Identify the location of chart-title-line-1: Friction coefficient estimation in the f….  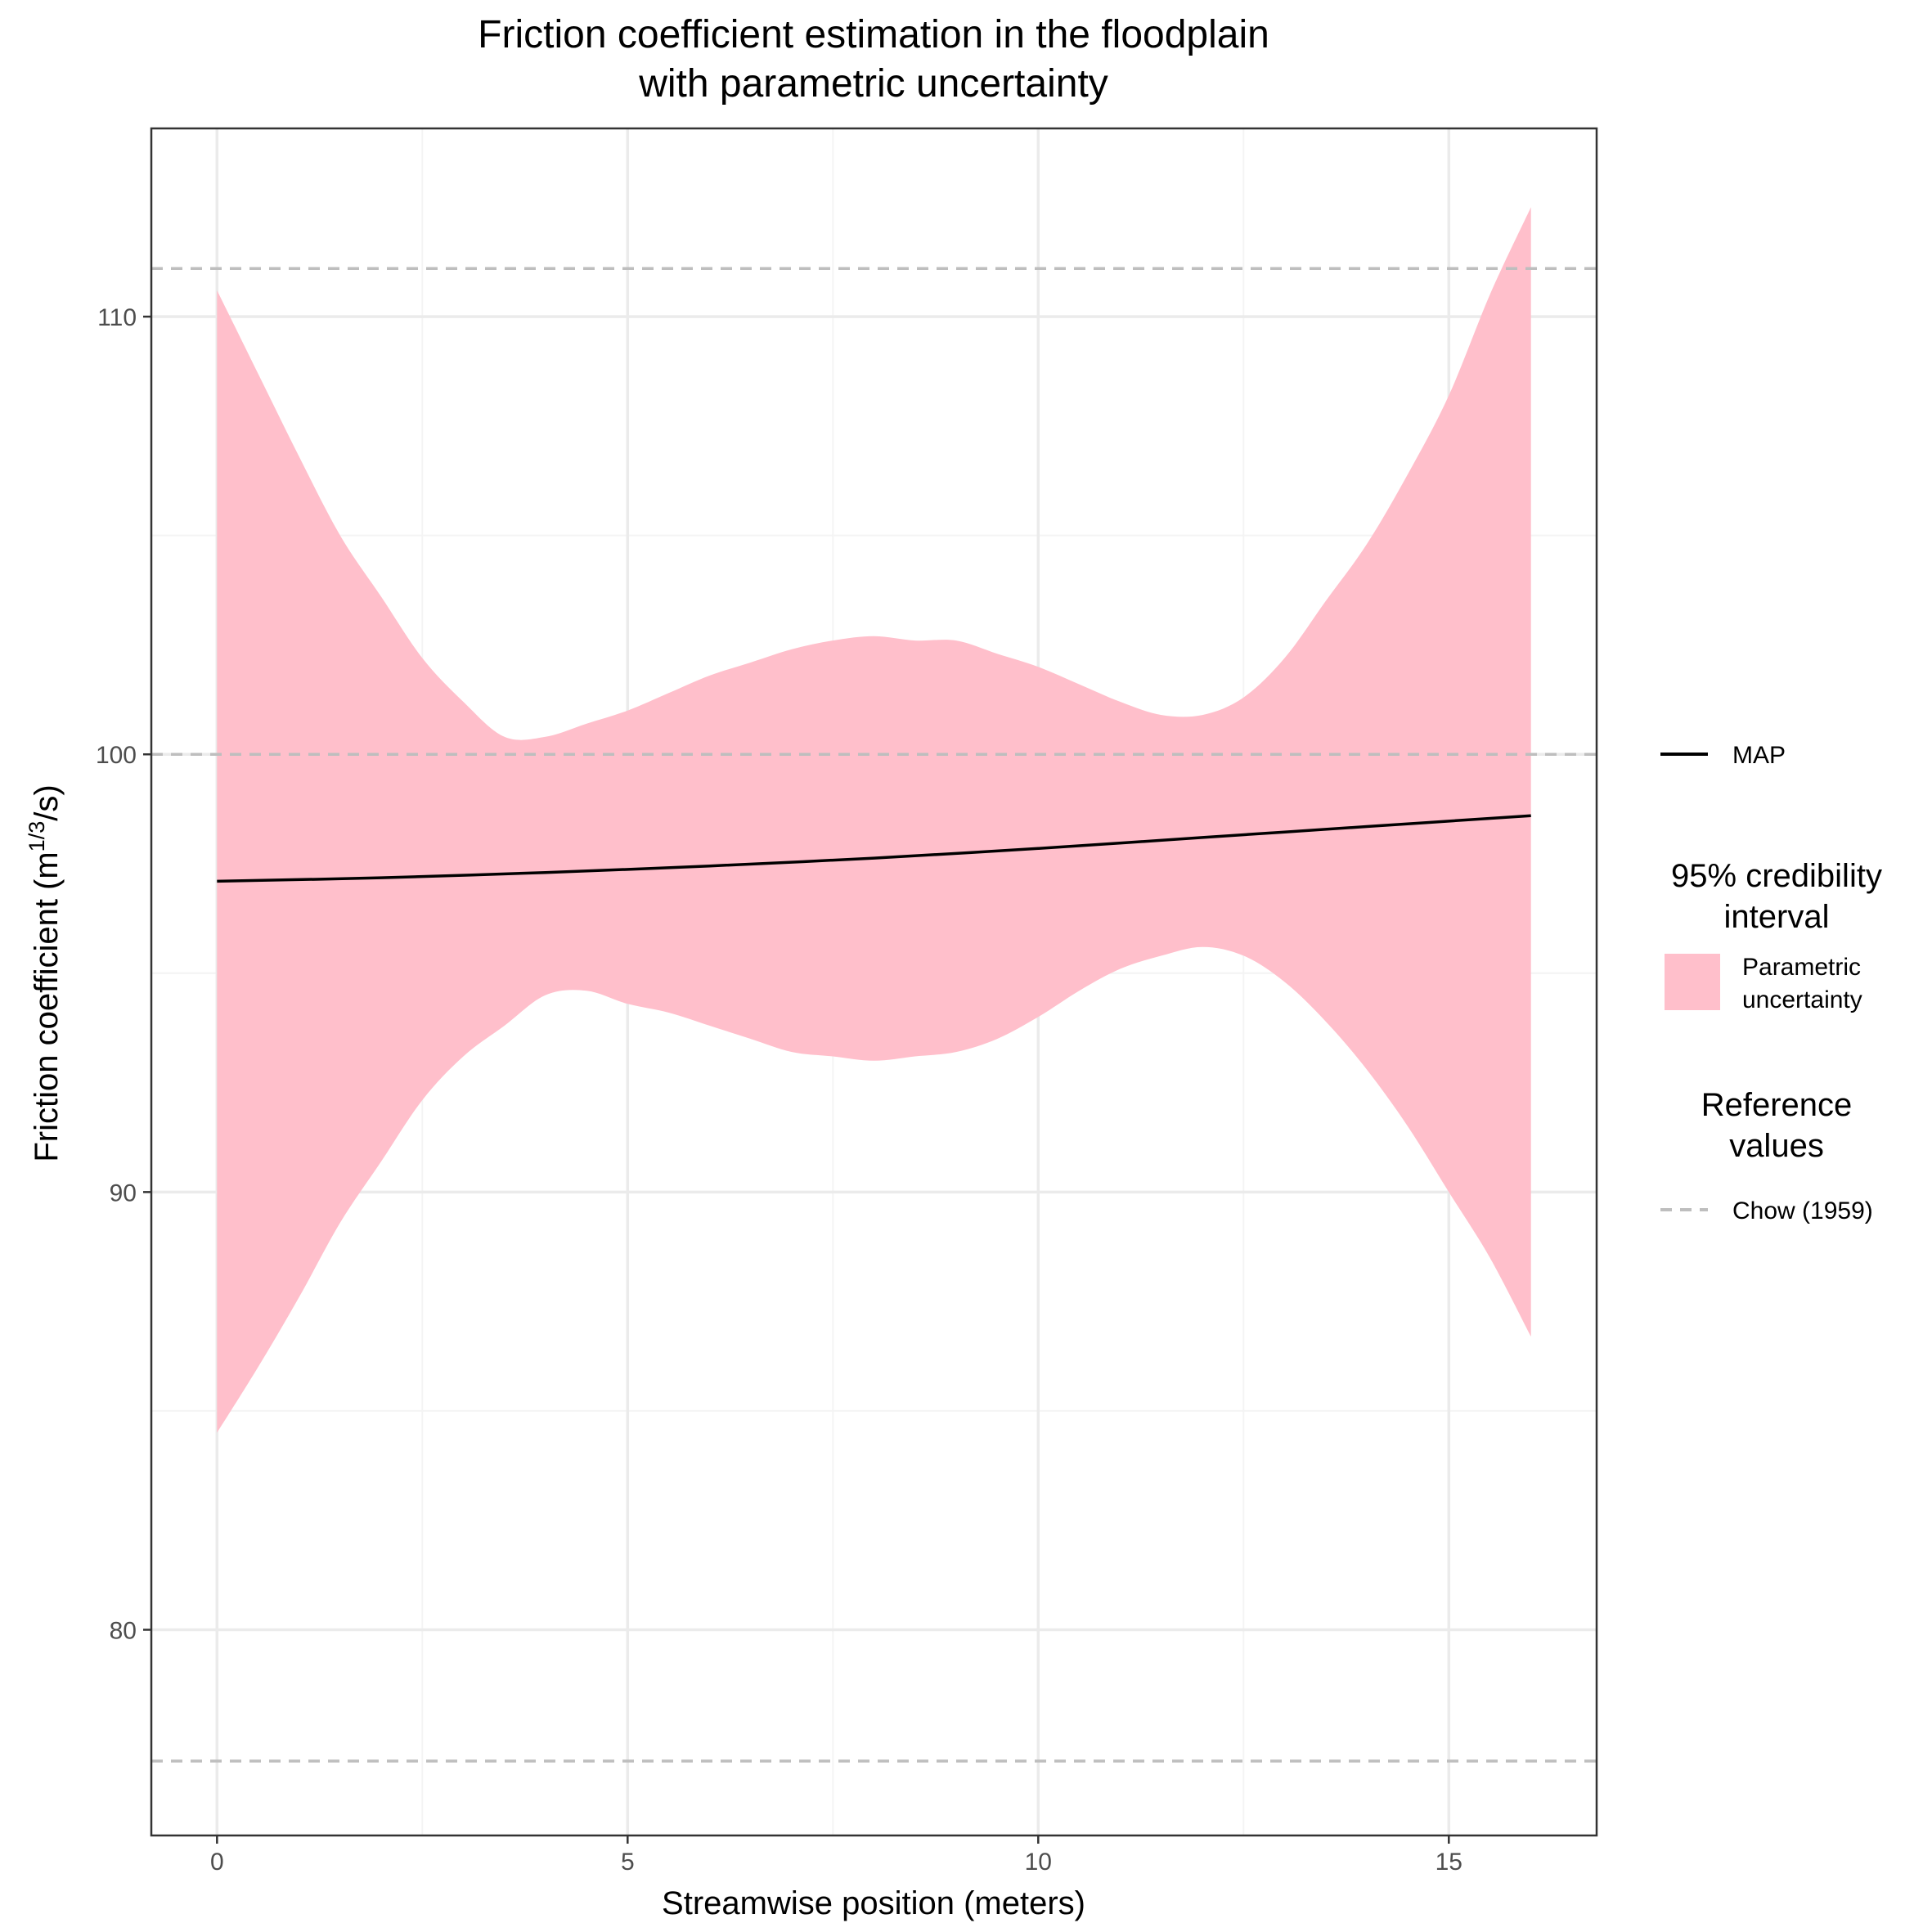
(874, 34).